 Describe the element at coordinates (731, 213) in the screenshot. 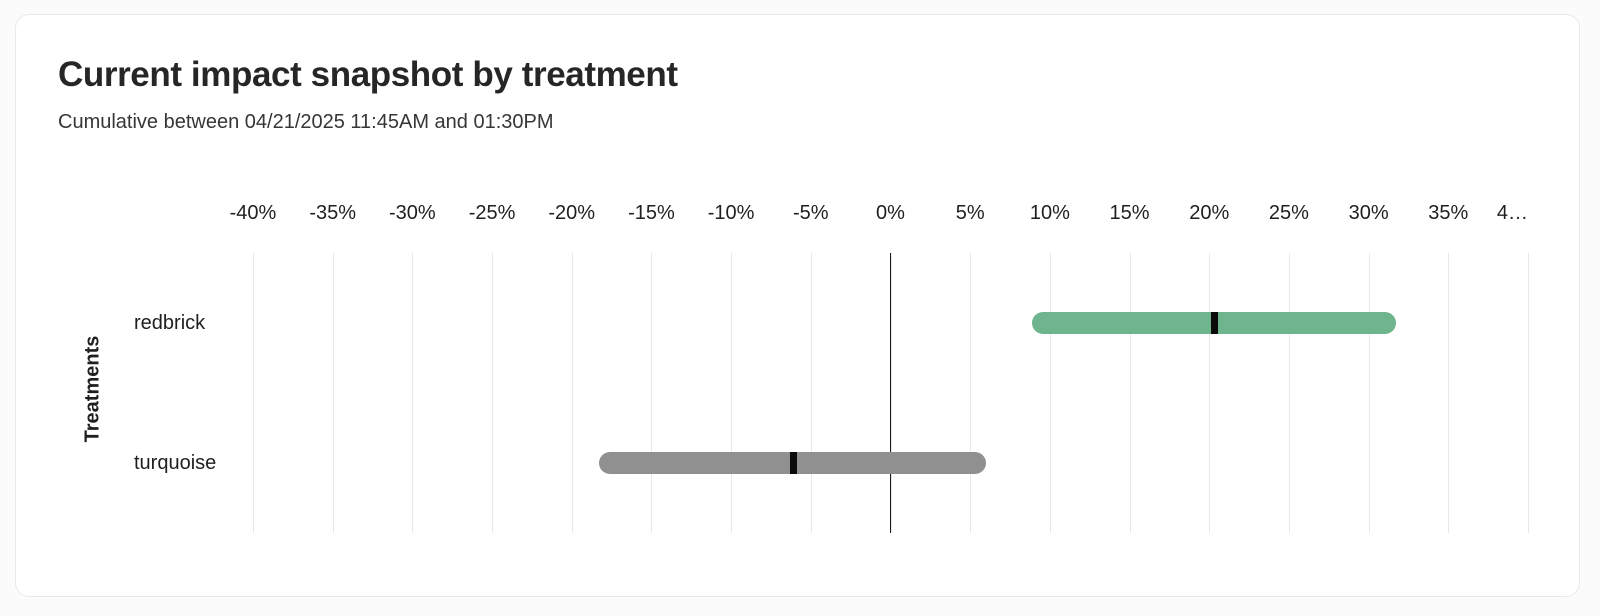

I see `x-tick-label: -10%` at that location.